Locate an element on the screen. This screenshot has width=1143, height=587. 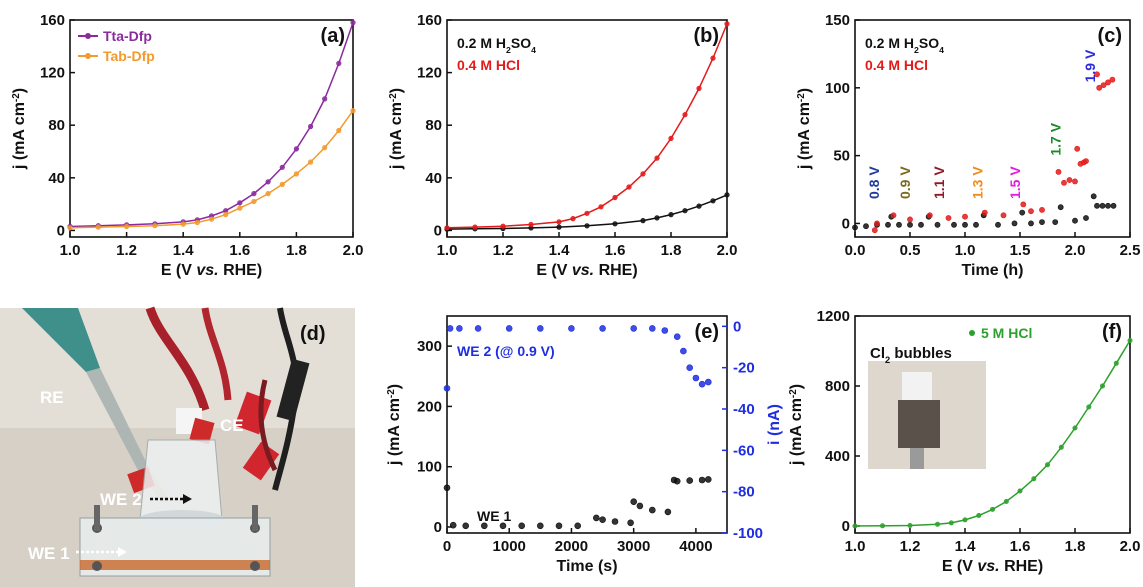
x-tick-label-f: 1.2 is located at coordinates (910, 546).